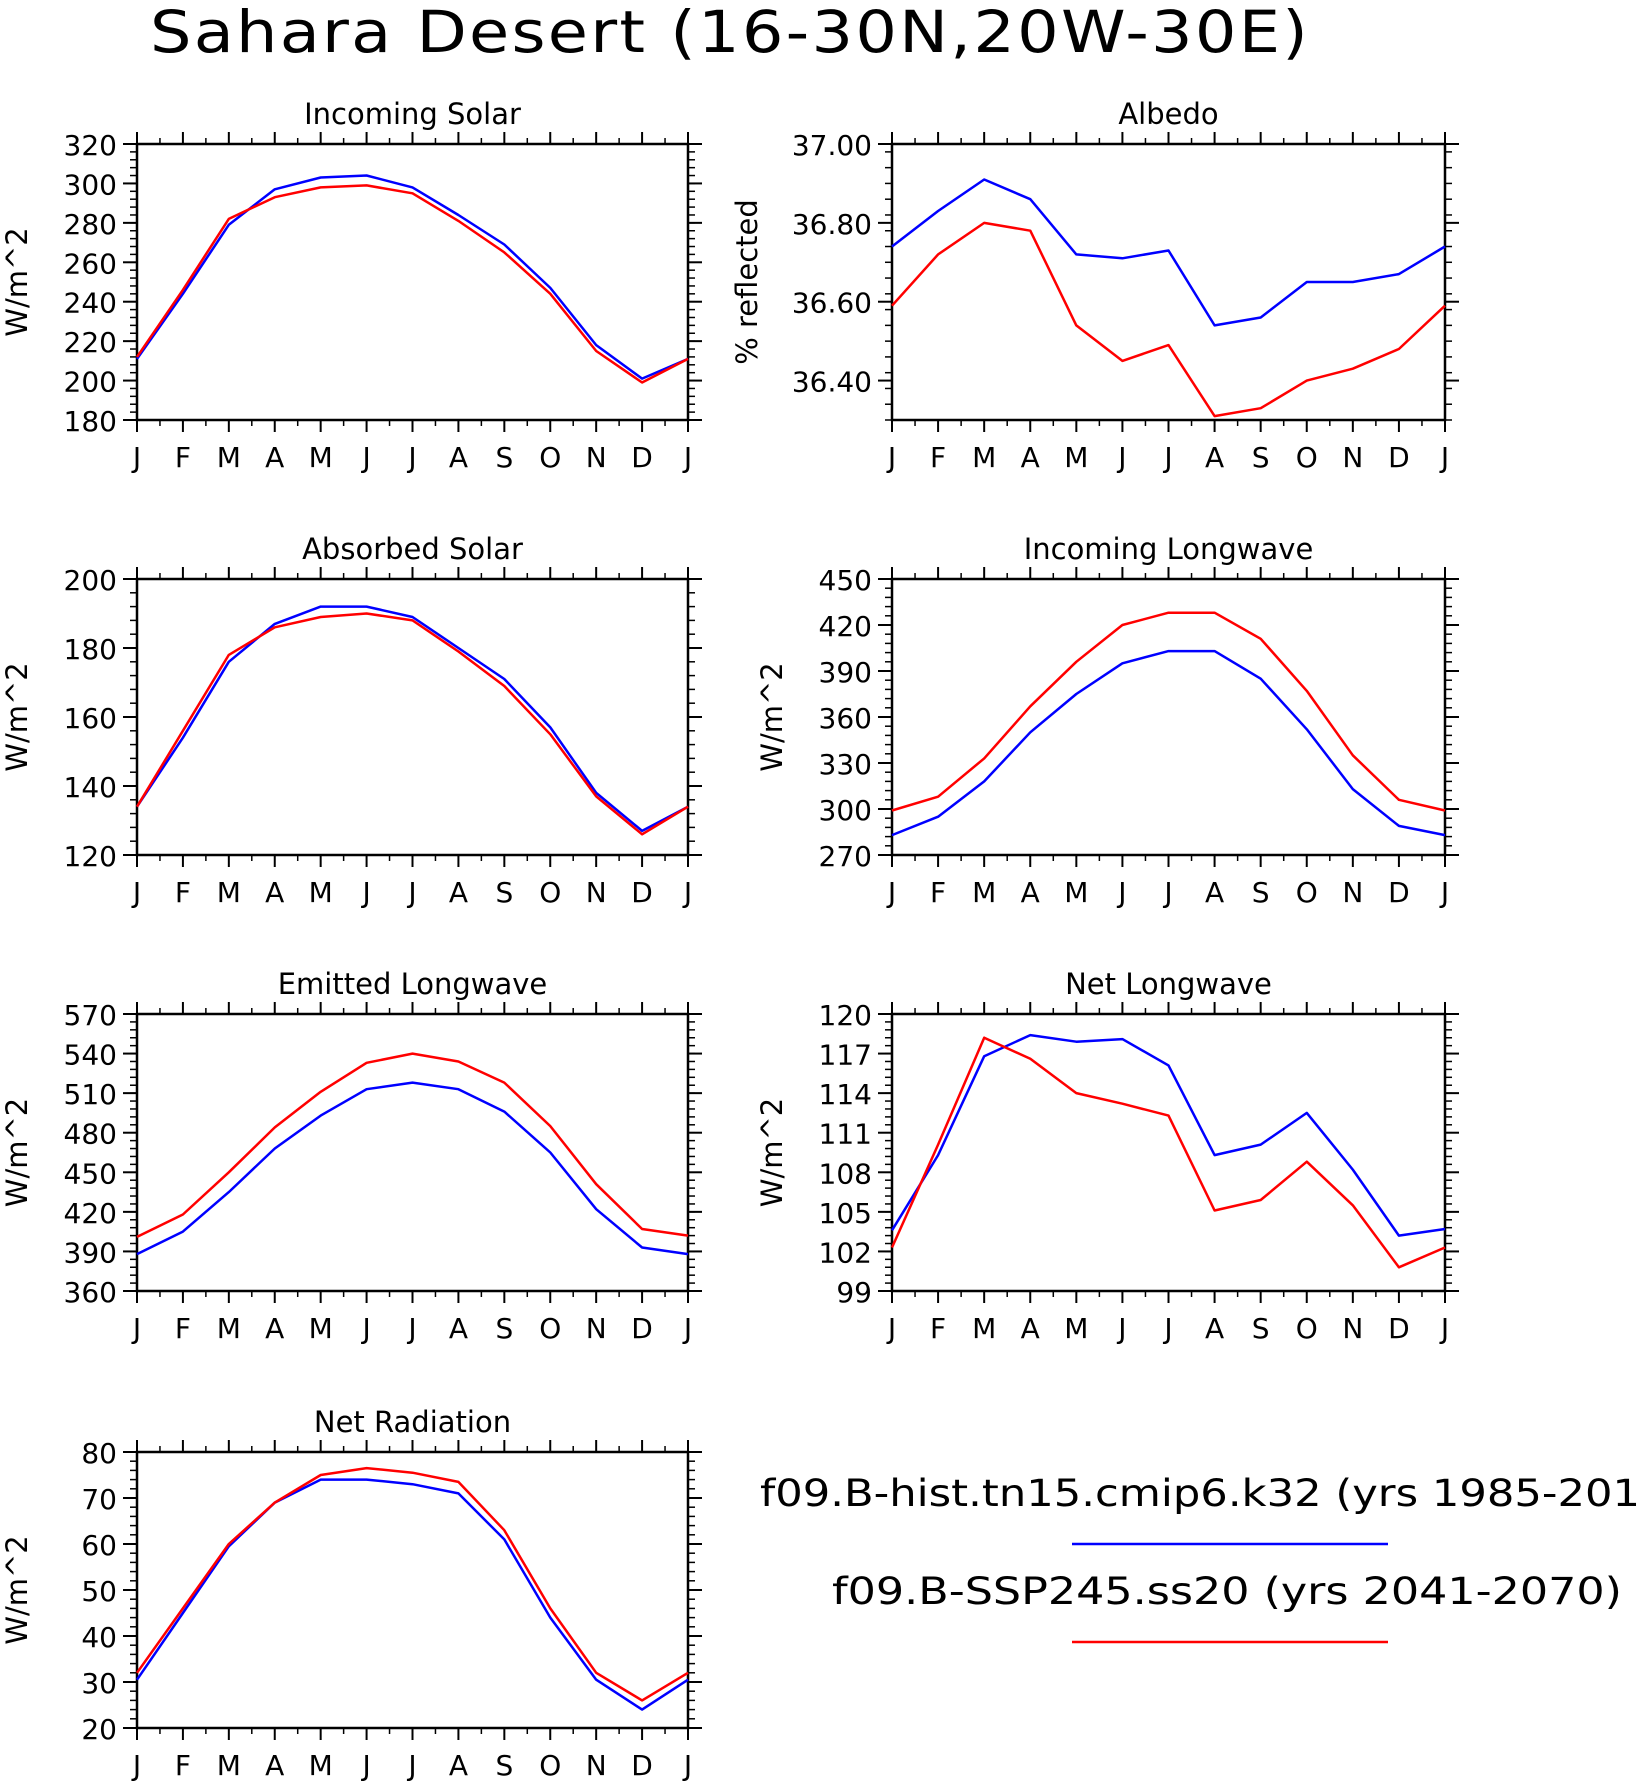 This screenshot has height=1783, width=1641. What do you see at coordinates (90, 856) in the screenshot?
I see `y-tick-label: 120` at bounding box center [90, 856].